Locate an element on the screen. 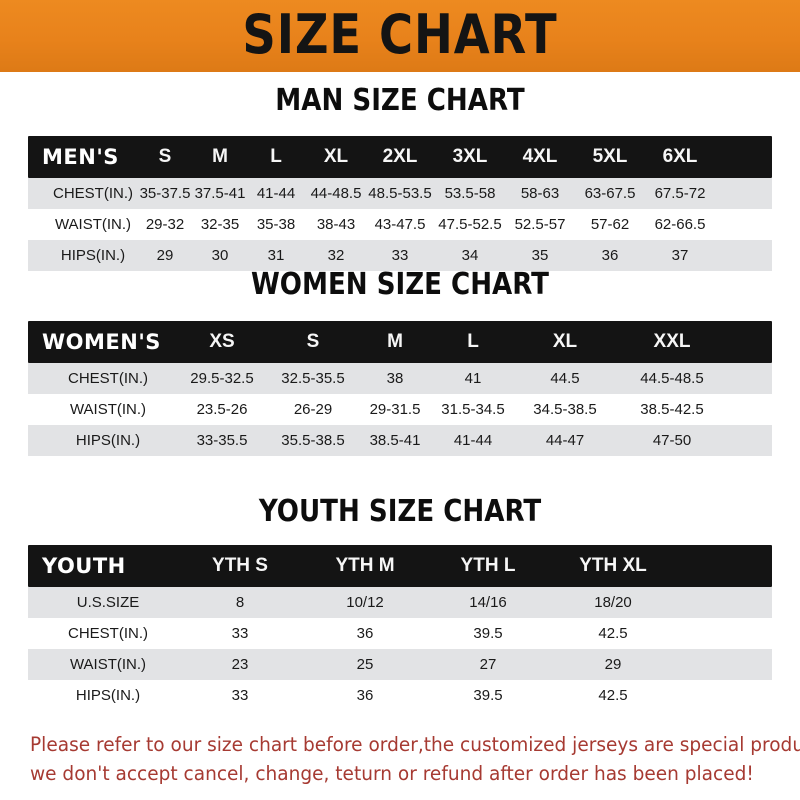 This screenshot has height=800, width=800. table-cell: 48.5-53.5 is located at coordinates (400, 193).